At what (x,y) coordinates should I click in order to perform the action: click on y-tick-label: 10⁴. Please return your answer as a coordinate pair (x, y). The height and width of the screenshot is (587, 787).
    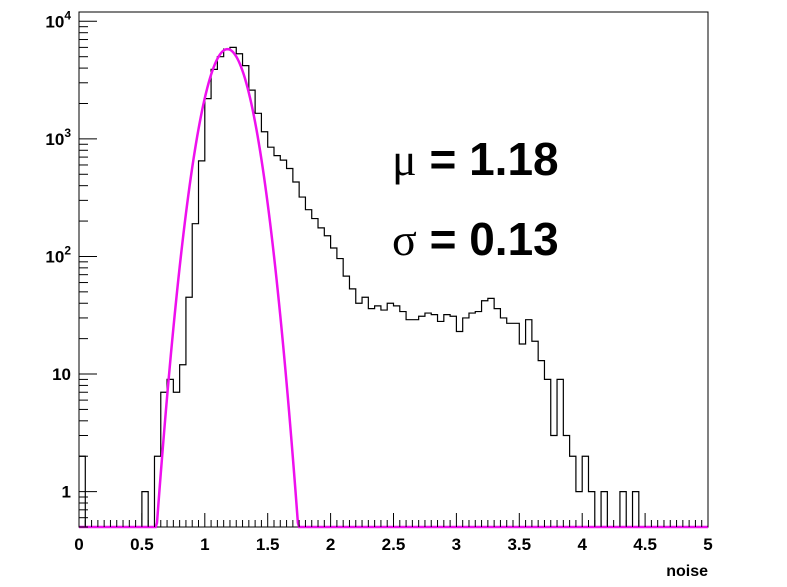
    Looking at the image, I should click on (58, 19).